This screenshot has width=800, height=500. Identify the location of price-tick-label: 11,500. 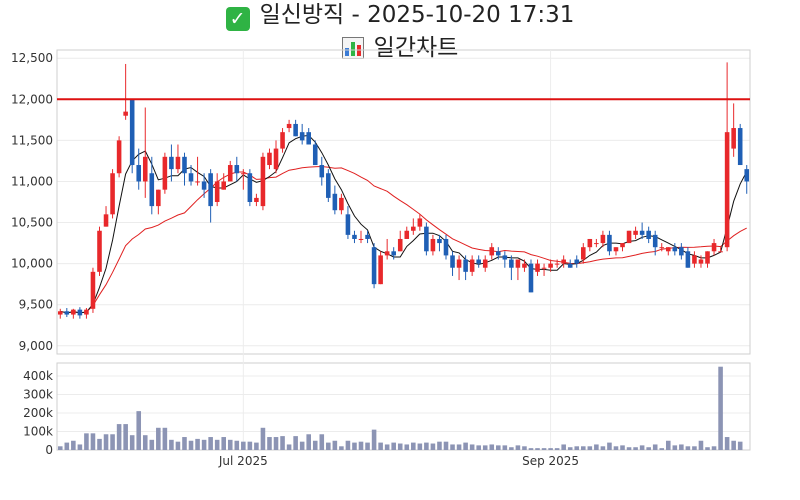
(32, 140).